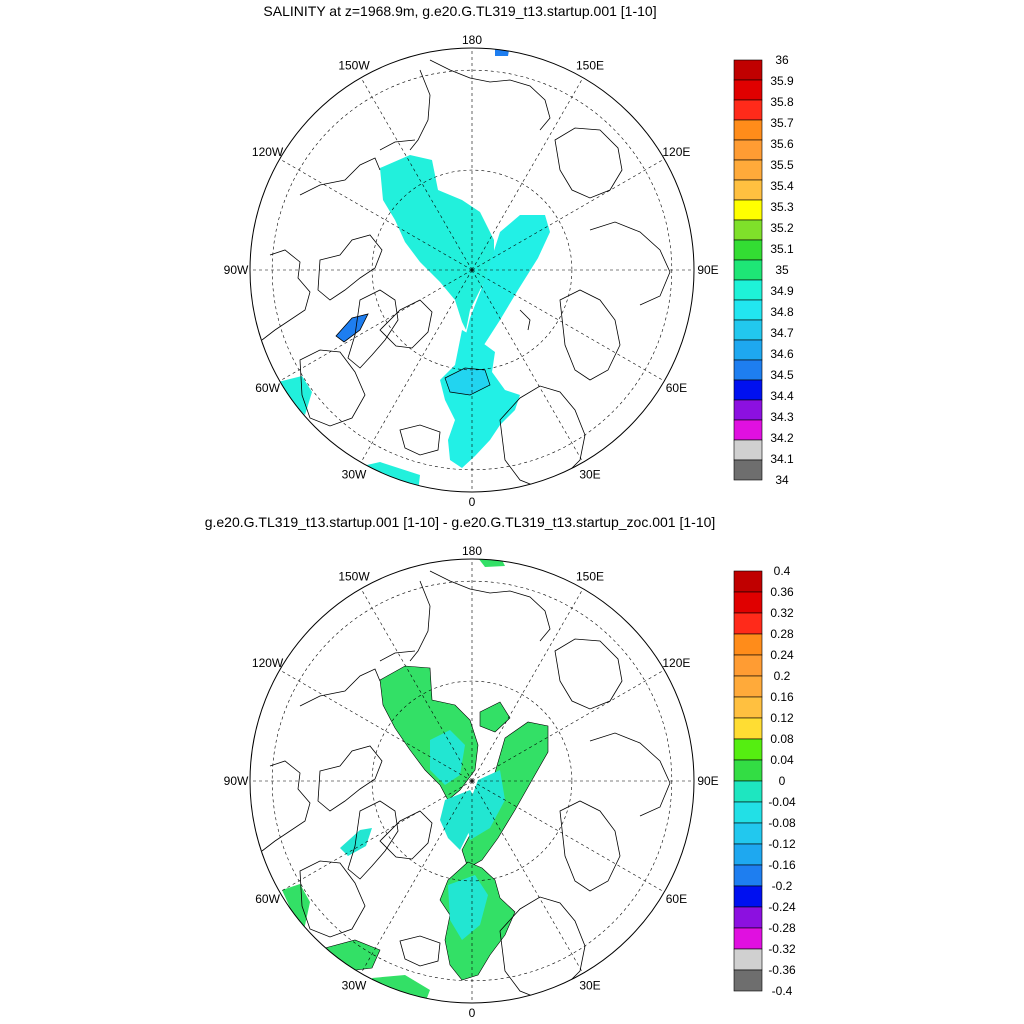 The image size is (1024, 1024). Describe the element at coordinates (782, 480) in the screenshot. I see `colorbar-tick-label: 34` at that location.